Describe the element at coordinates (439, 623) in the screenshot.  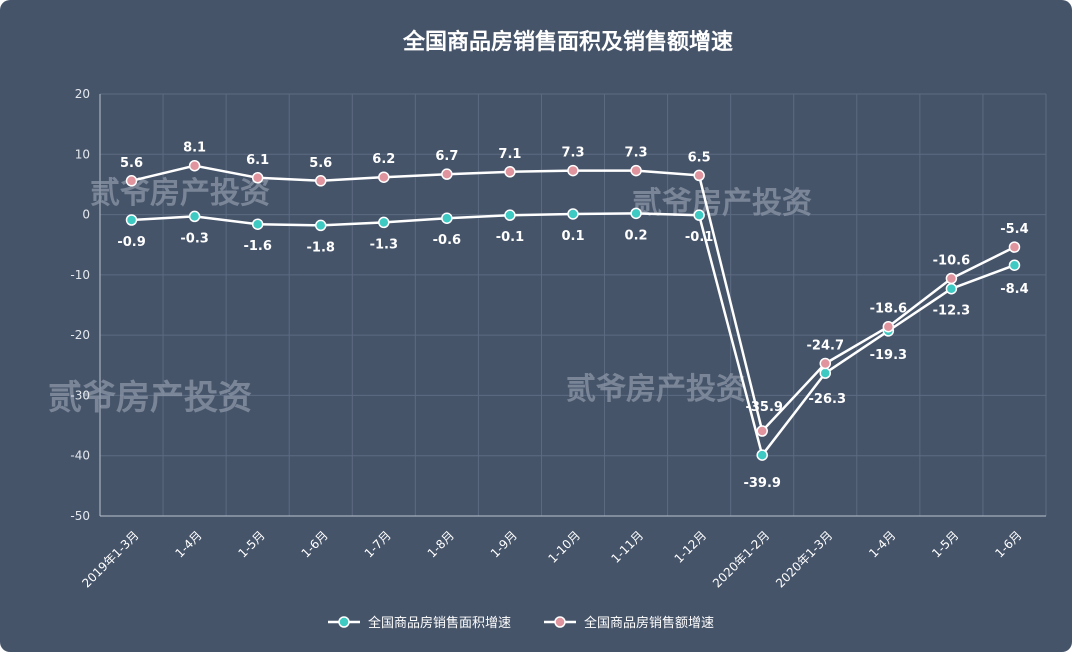
I see `legend-label: 全国商品房销售面积增速` at that location.